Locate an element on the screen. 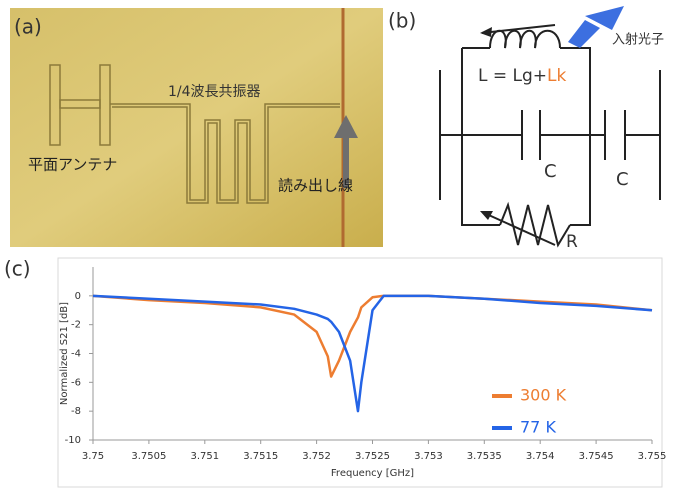 This screenshot has height=495, width=674. x-tick-label: 3.75 is located at coordinates (93, 456).